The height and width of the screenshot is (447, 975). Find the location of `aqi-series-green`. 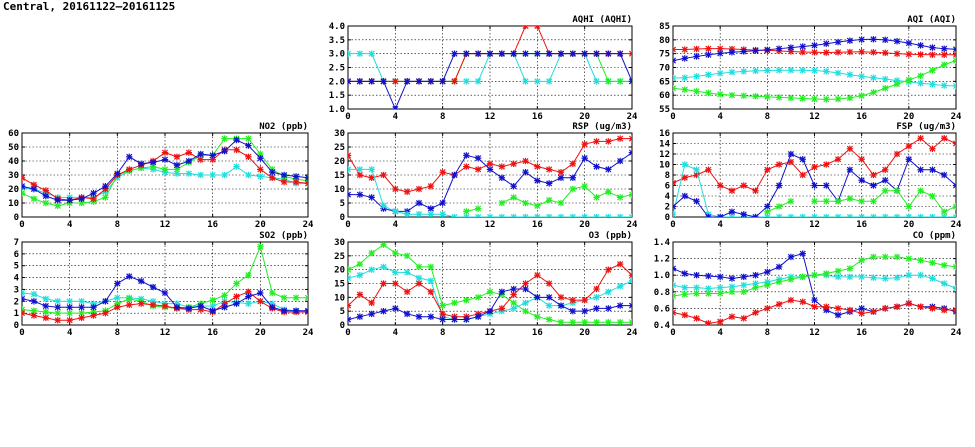

aqi-series-green is located at coordinates (814, 80).